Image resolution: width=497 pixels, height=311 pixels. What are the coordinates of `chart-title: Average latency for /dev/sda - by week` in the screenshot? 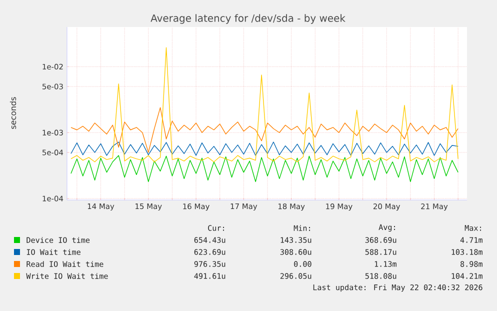 It's located at (248, 19).